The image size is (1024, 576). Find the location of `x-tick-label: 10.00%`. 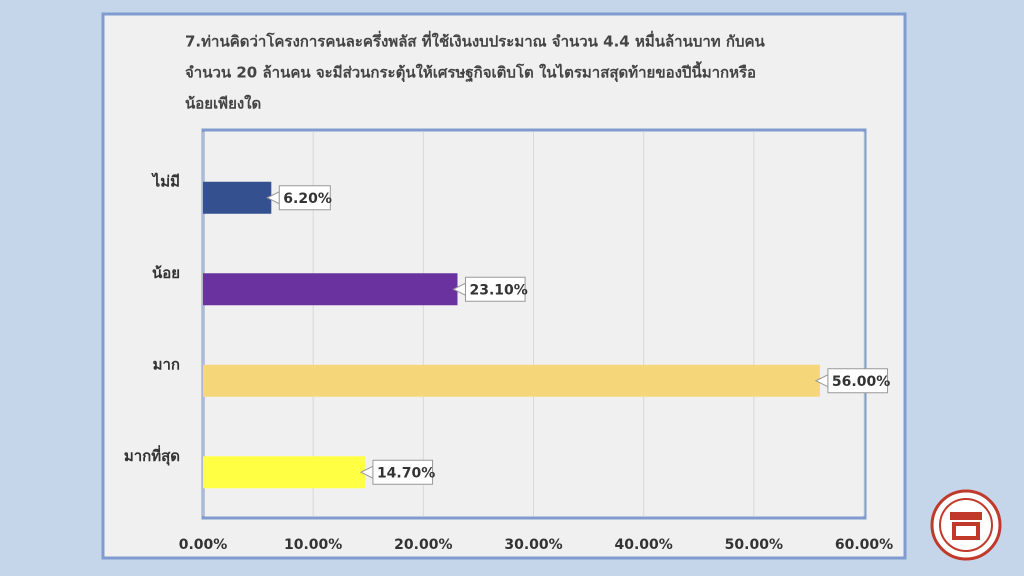

x-tick-label: 10.00% is located at coordinates (313, 545).